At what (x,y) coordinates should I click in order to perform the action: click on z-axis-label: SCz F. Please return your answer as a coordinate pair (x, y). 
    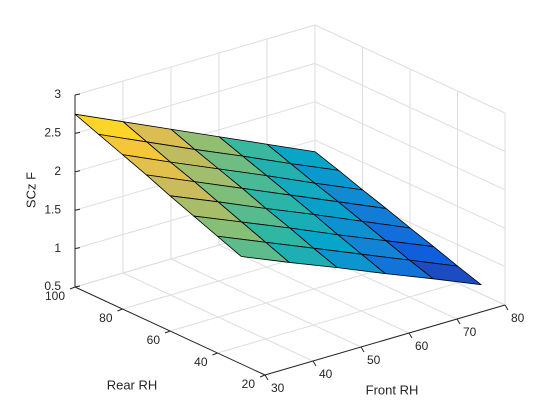
    Looking at the image, I should click on (30, 190).